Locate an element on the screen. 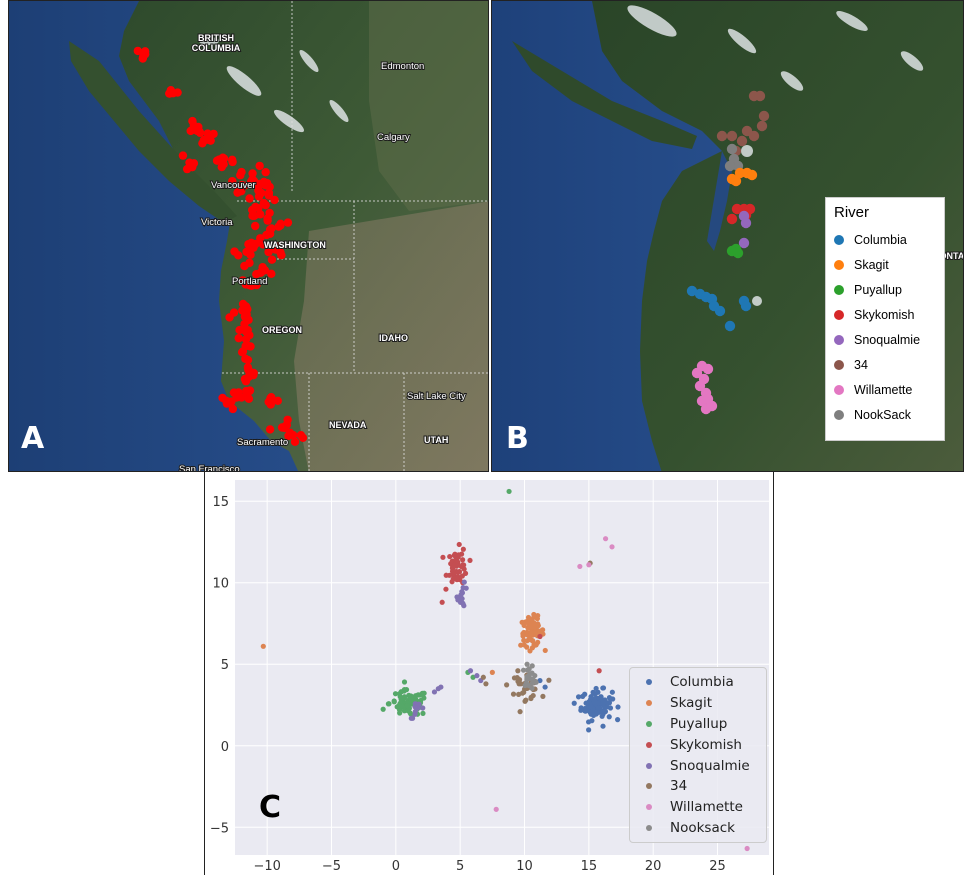  legend-title: River is located at coordinates (852, 212).